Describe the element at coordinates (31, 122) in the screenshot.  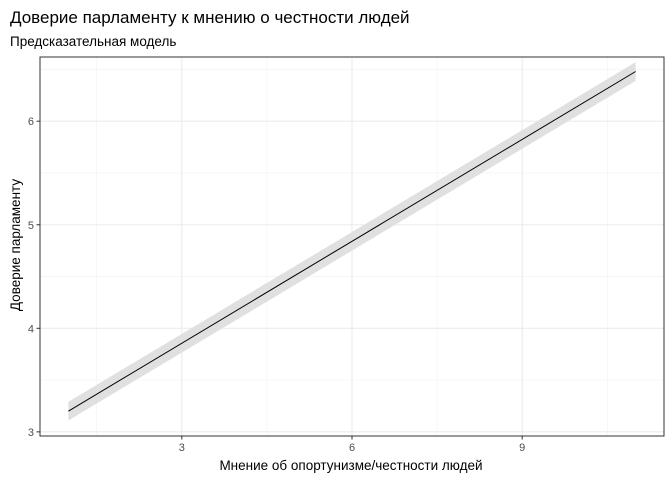
I see `y-tick-label: 6` at that location.